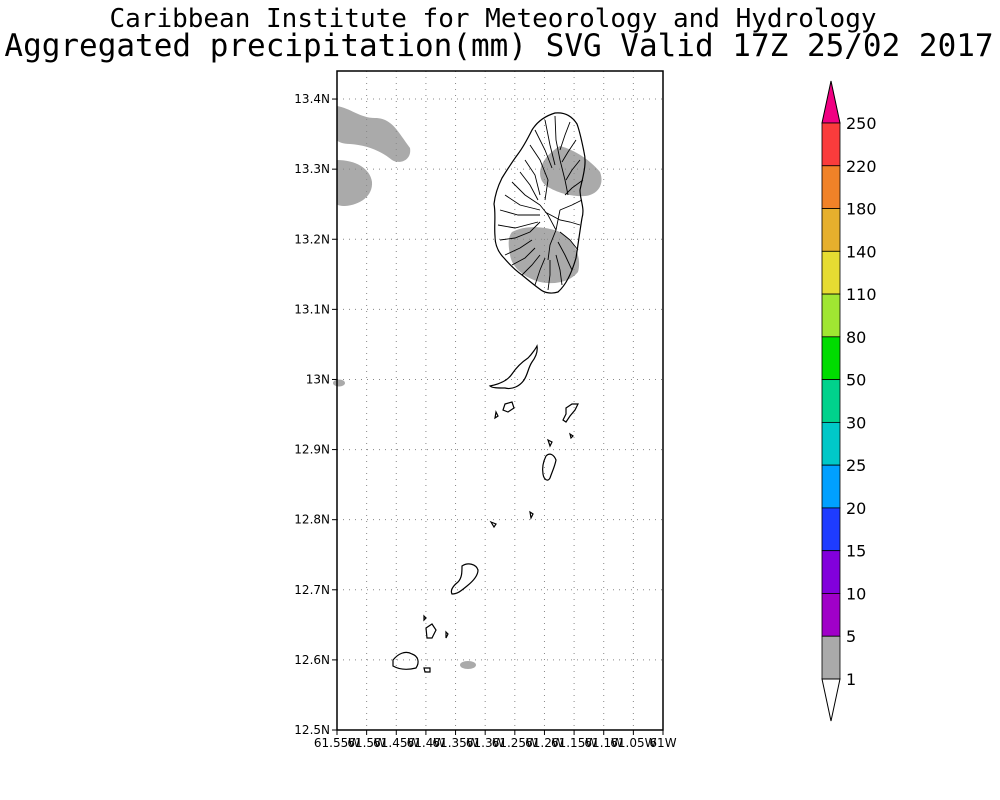 This screenshot has height=800, width=1000. I want to click on island-savan, so click(571, 436).